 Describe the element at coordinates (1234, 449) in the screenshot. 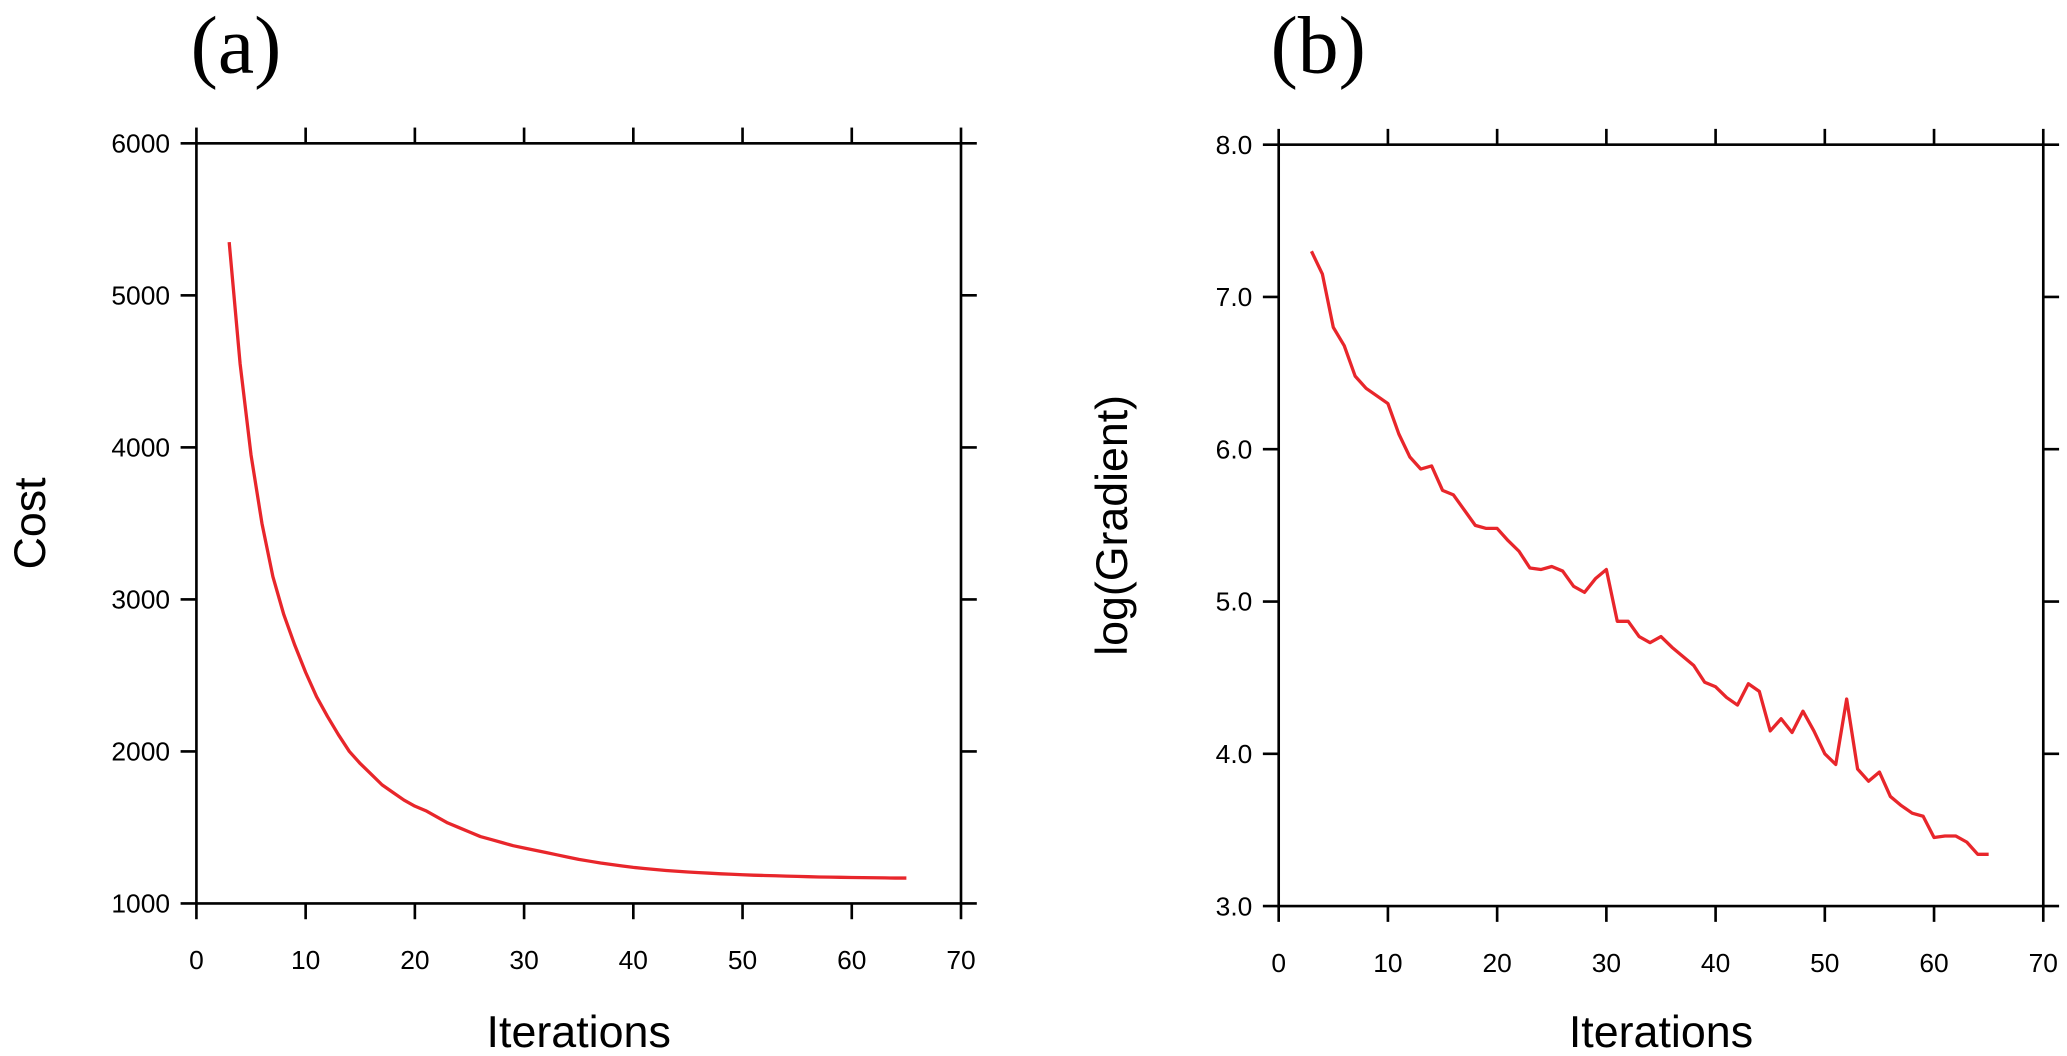

I see `y-tick-label: 6.0` at that location.